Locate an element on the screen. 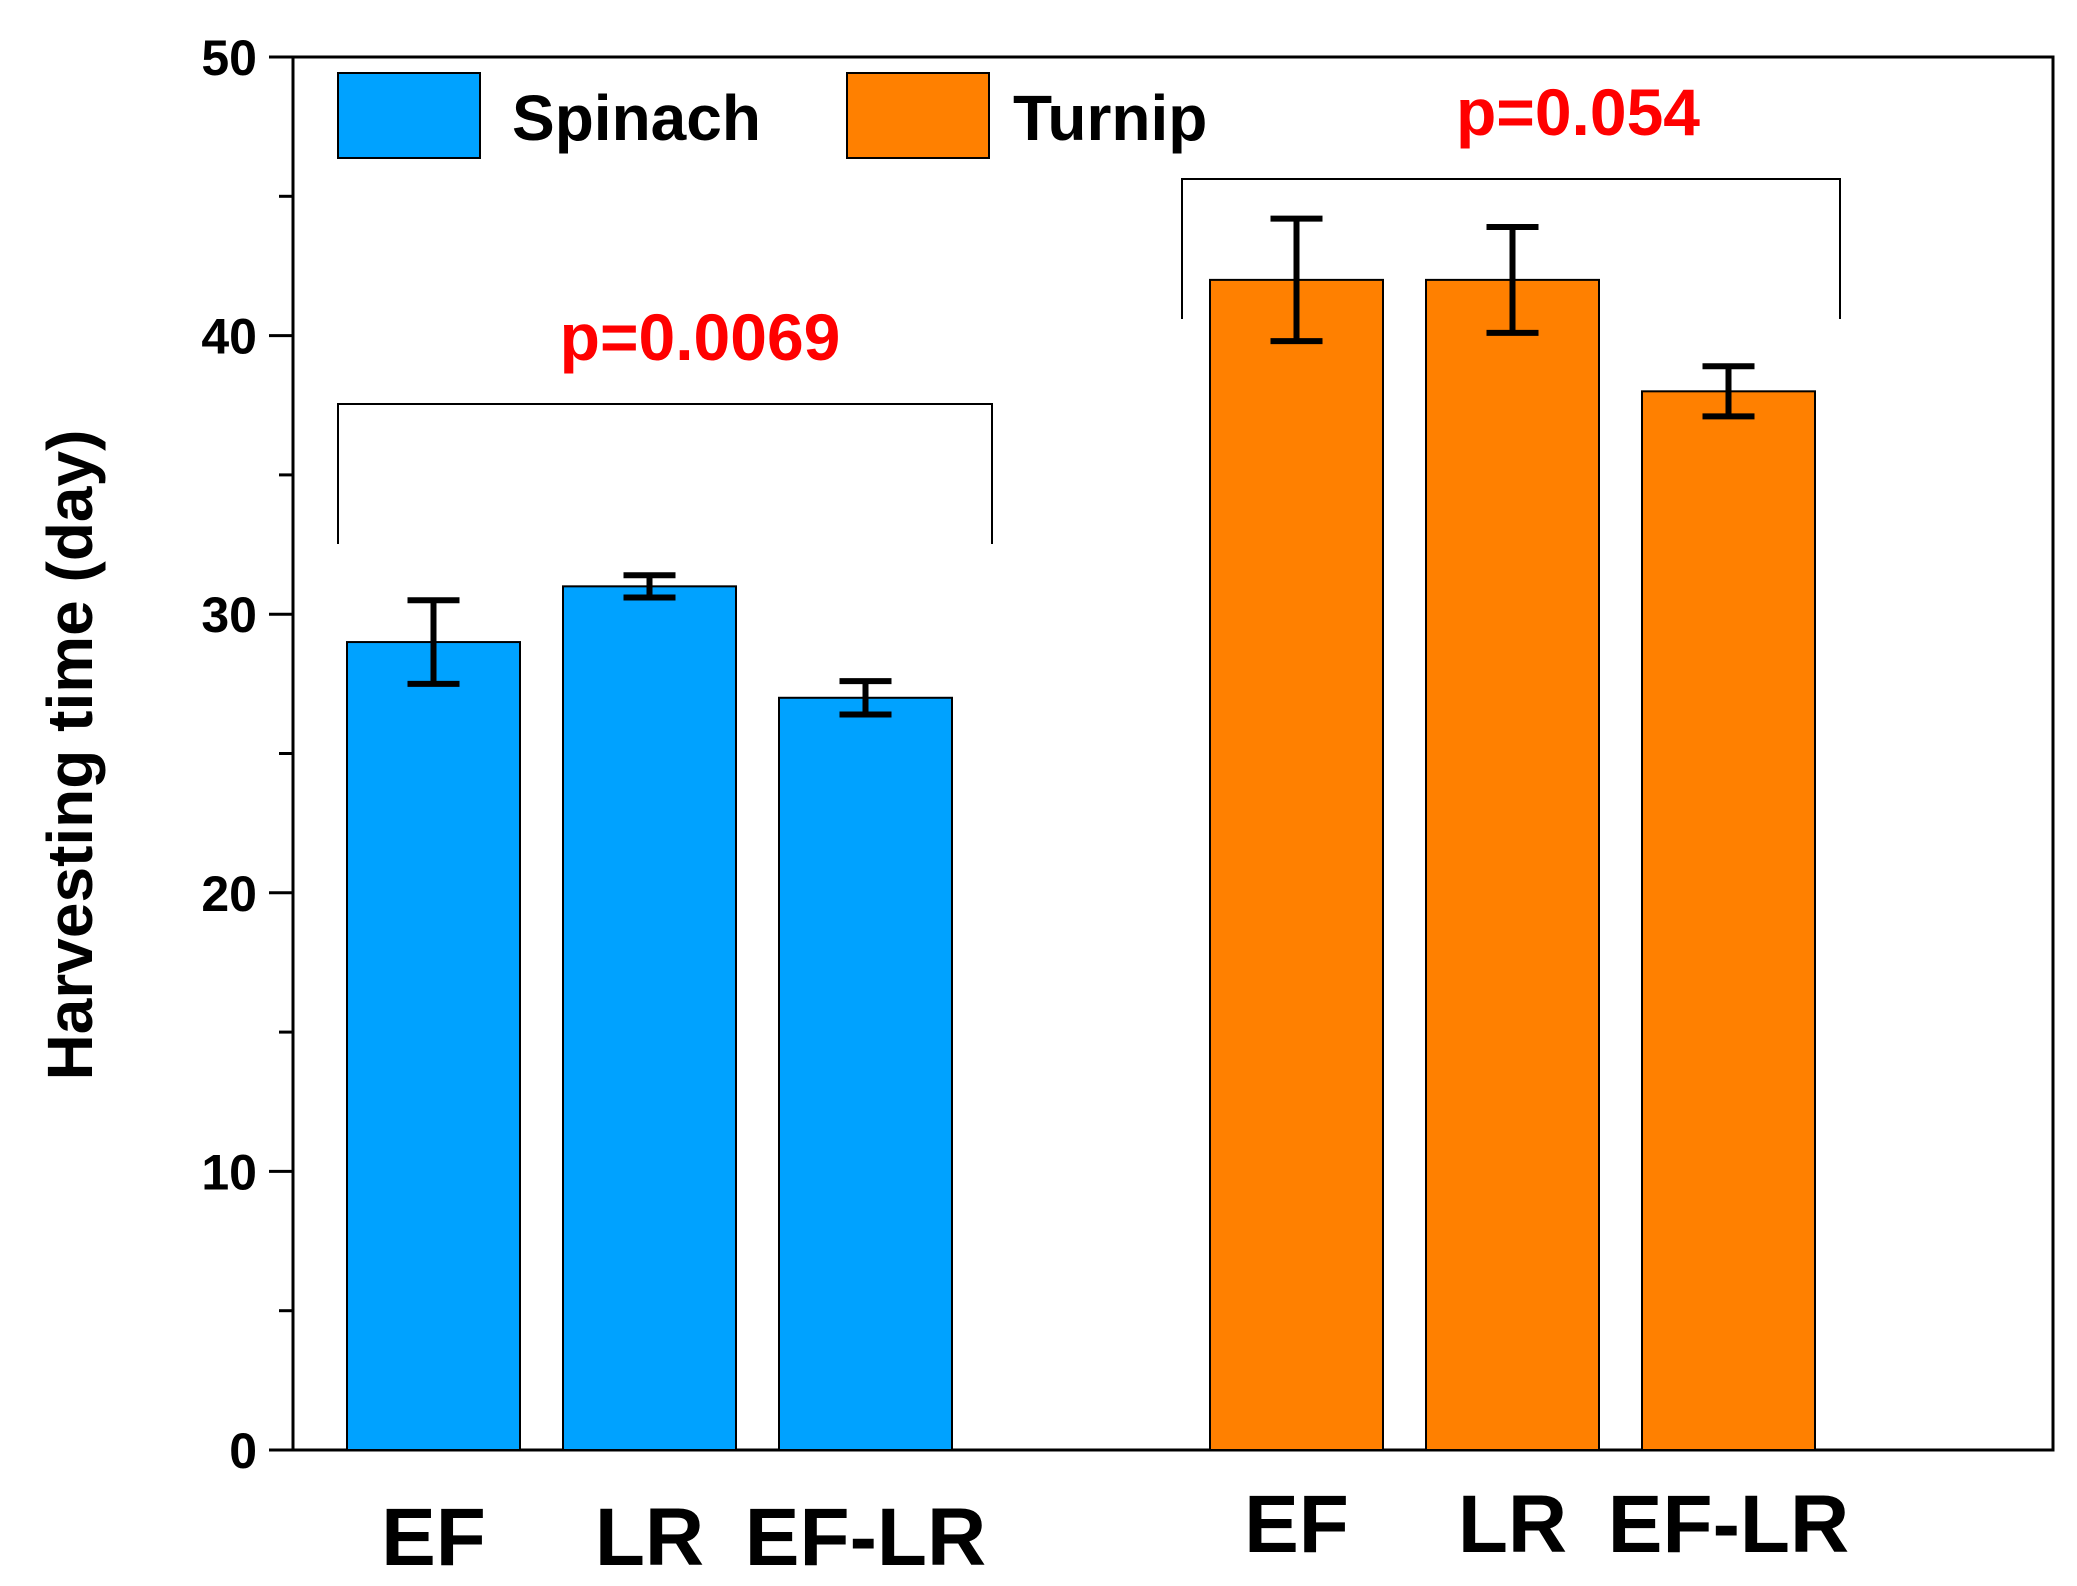 This screenshot has height=1586, width=2077. bar-turnip-ef-lr is located at coordinates (1728, 921).